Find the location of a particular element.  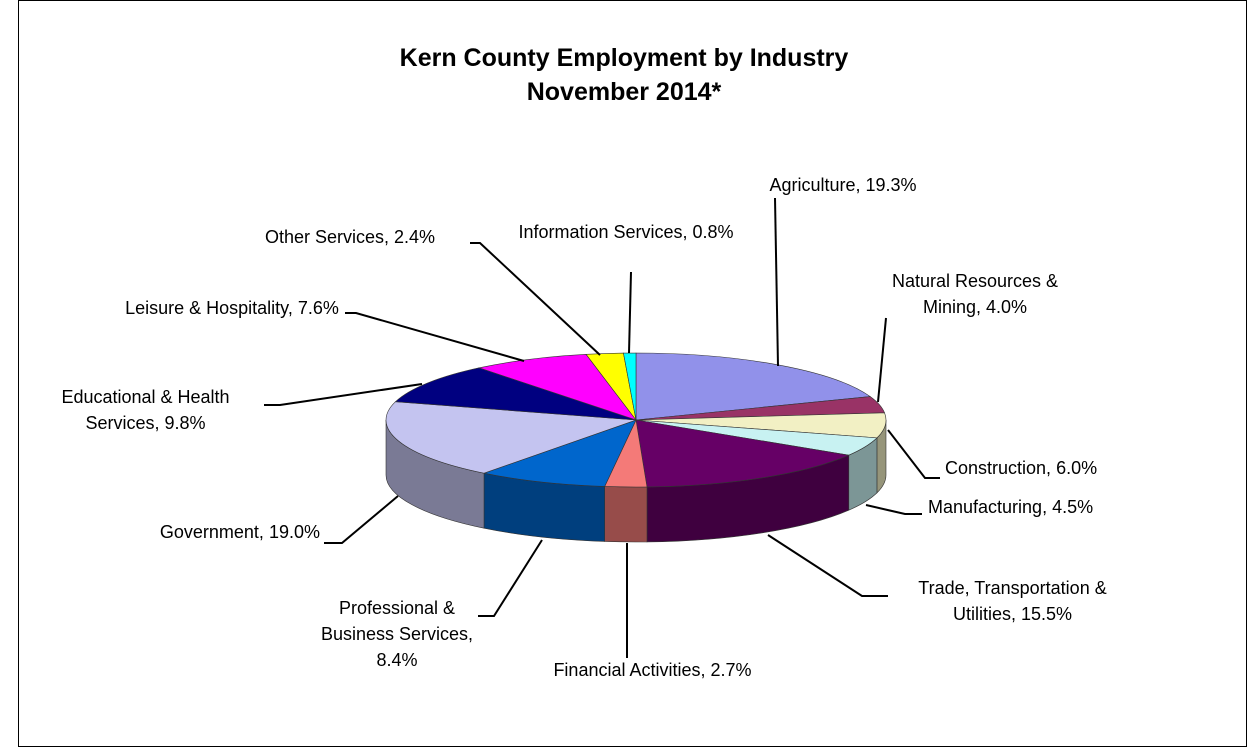

category-label: Manufacturing, is located at coordinates (988, 507).